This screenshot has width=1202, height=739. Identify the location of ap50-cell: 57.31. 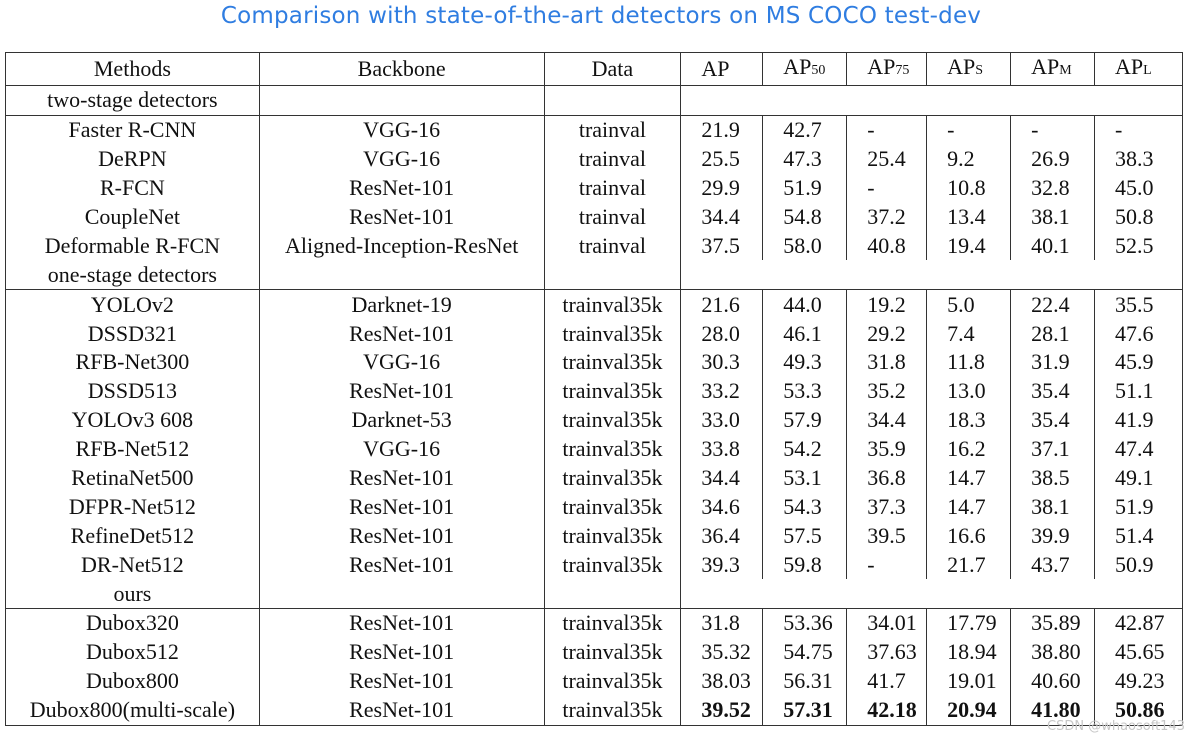
(805, 710).